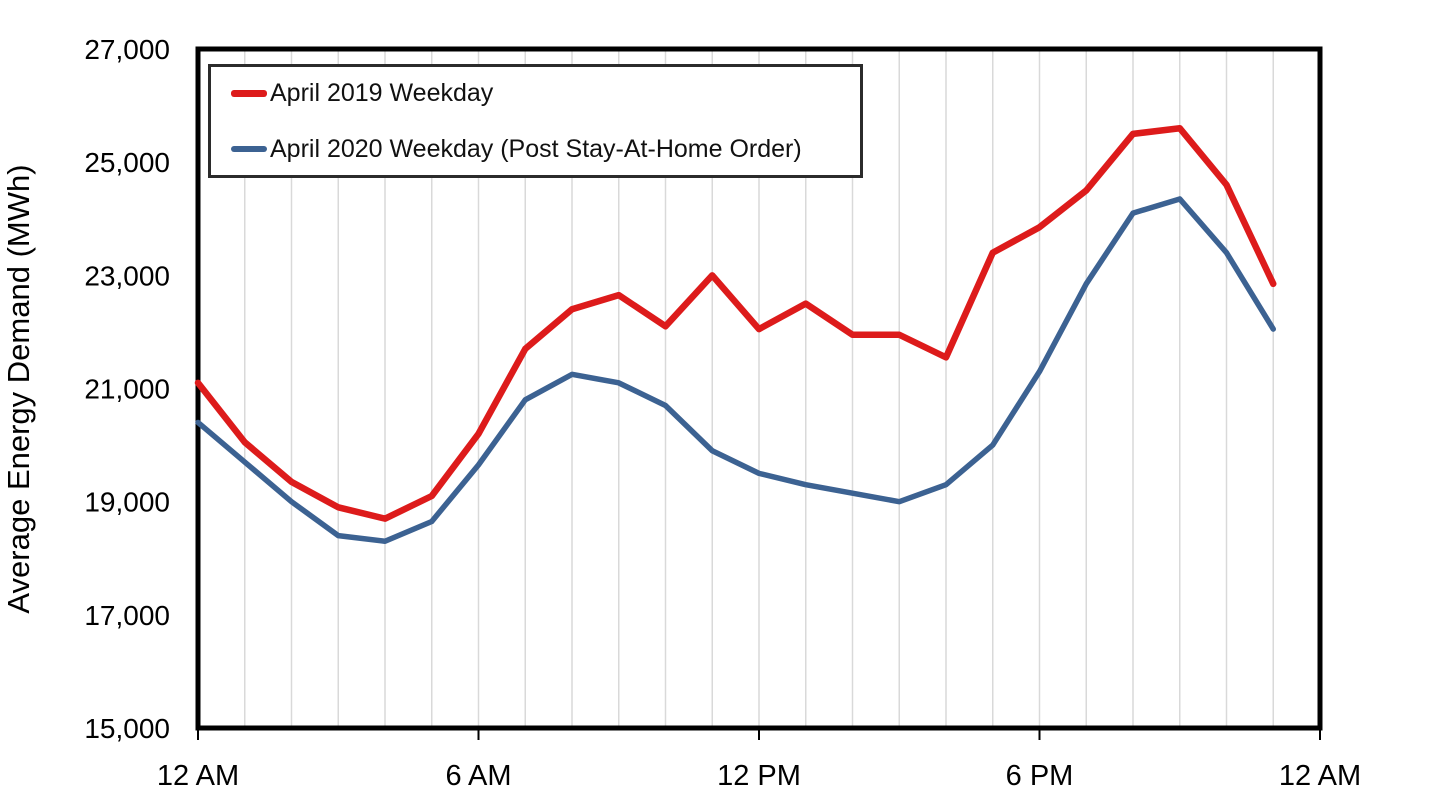 Image resolution: width=1430 pixels, height=804 pixels. I want to click on y-tick-label: 27,000, so click(127, 49).